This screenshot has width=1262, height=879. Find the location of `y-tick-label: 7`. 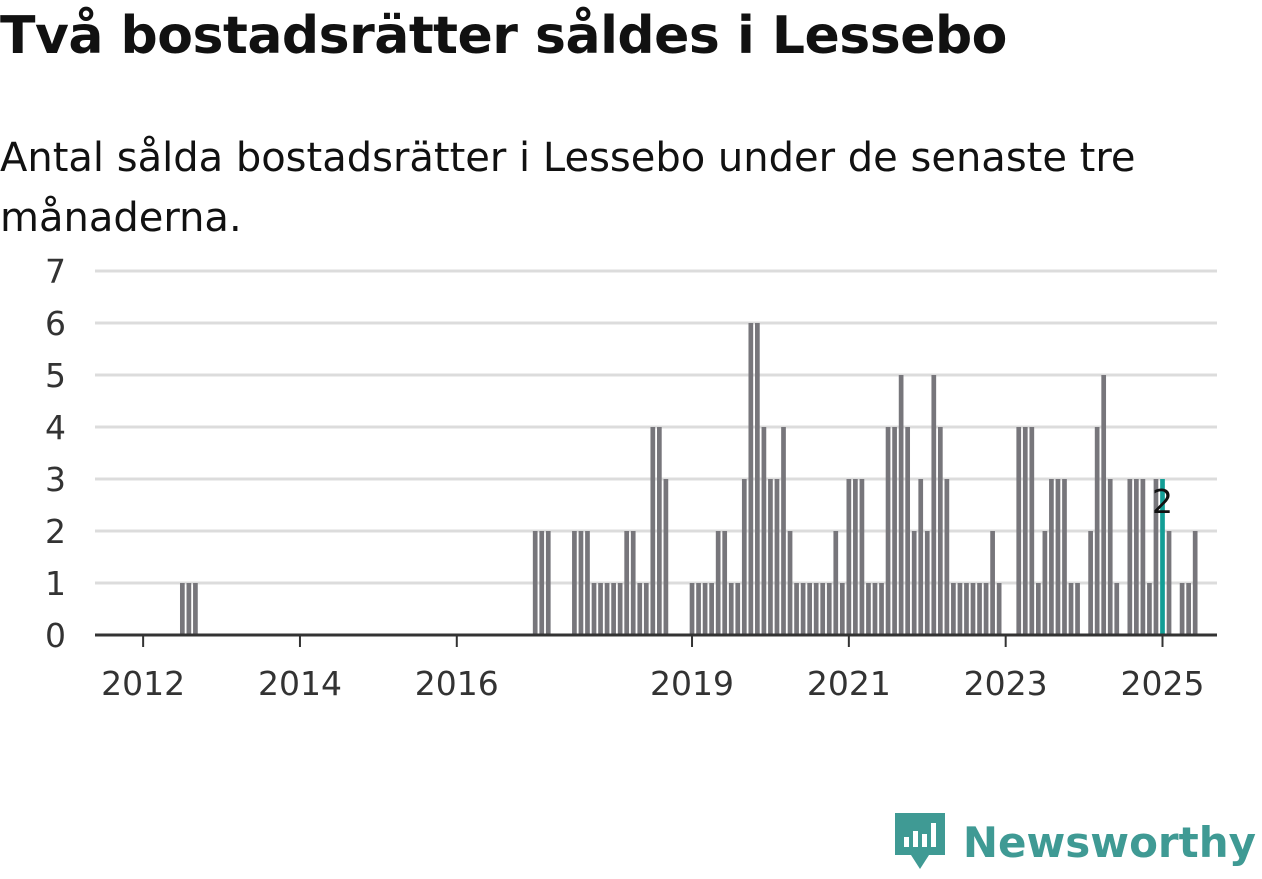

y-tick-label: 7 is located at coordinates (55, 271).